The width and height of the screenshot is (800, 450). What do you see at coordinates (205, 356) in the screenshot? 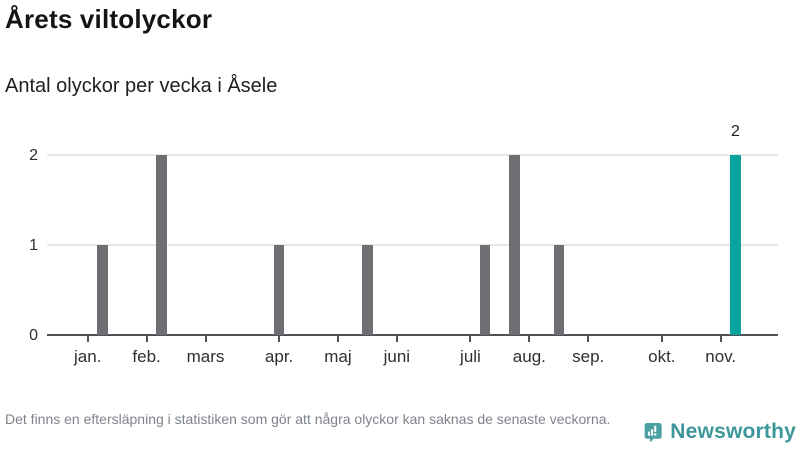
I see `x-axis-label-mars: mars` at bounding box center [205, 356].